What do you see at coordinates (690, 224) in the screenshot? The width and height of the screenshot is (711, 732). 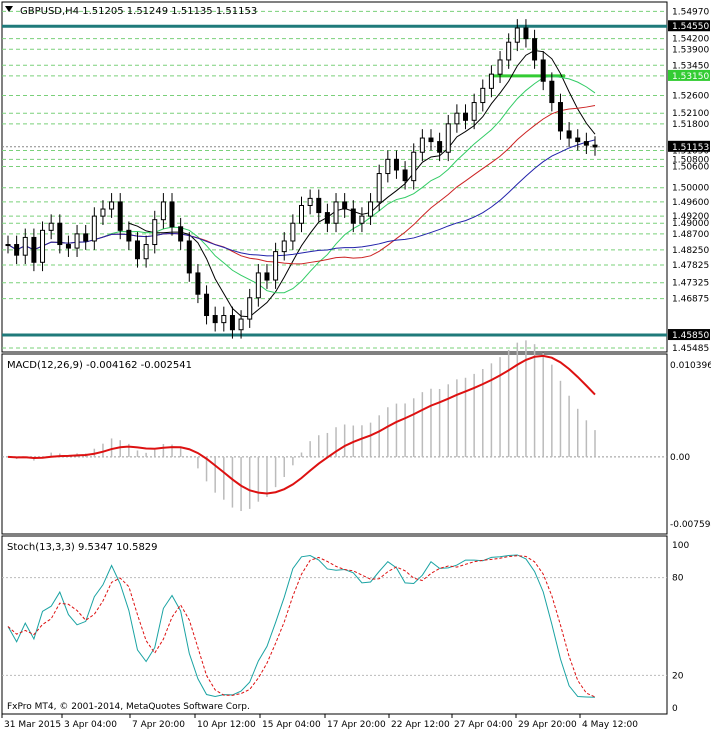 I see `price-tick-label: 1.49000` at bounding box center [690, 224].